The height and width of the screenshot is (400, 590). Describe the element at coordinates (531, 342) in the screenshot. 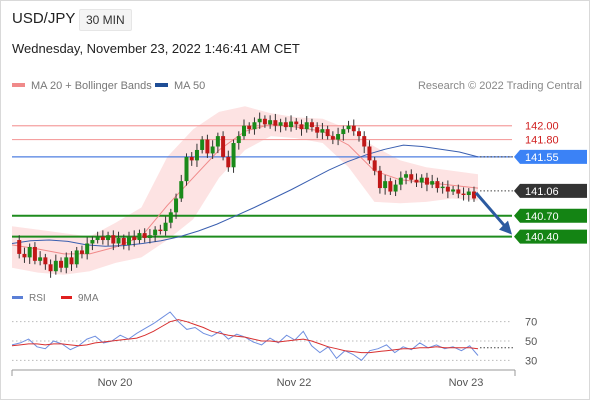

I see `rsi-tick-label: 50` at that location.